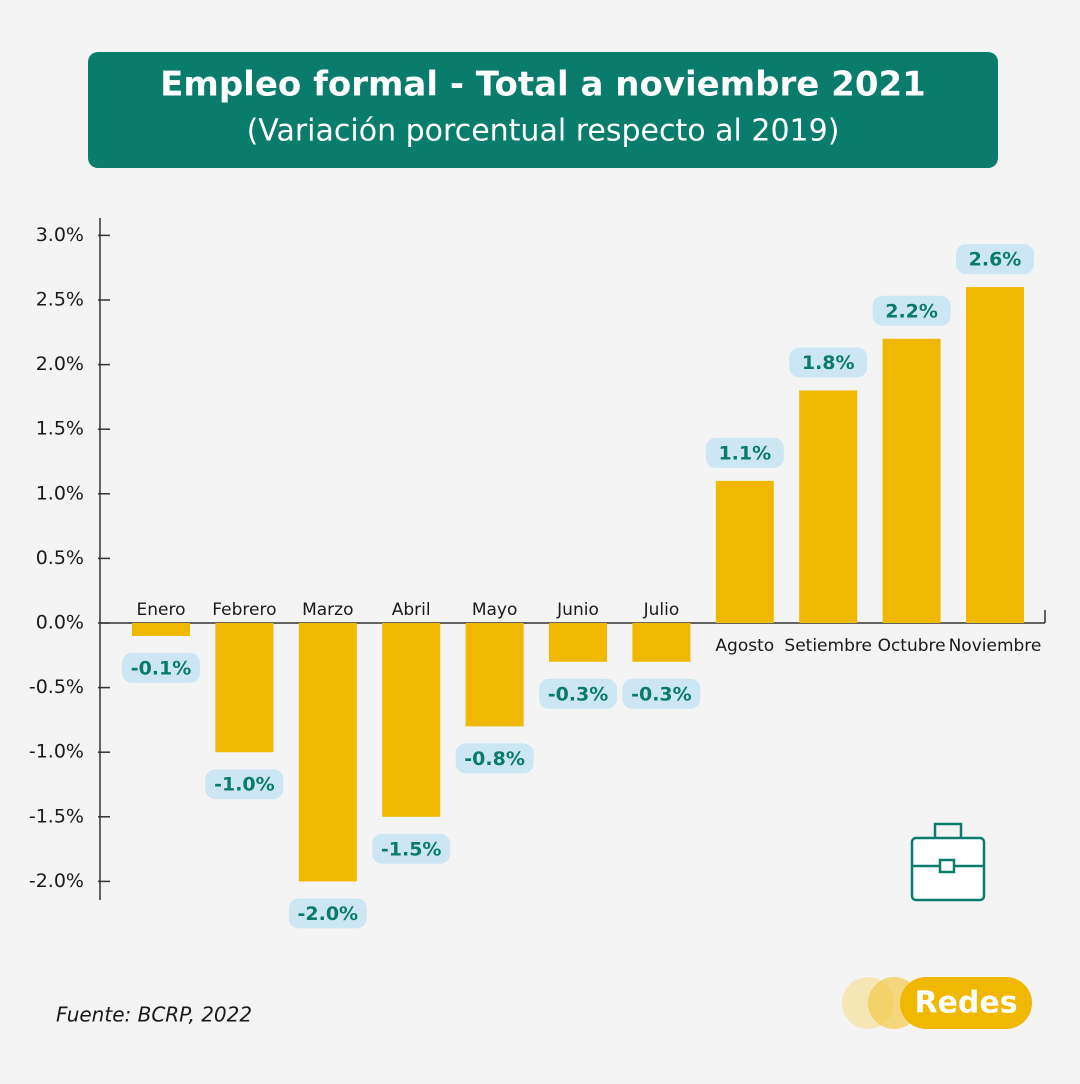 The image size is (1080, 1084). What do you see at coordinates (56, 752) in the screenshot?
I see `y-tick-label: -1.0%` at bounding box center [56, 752].